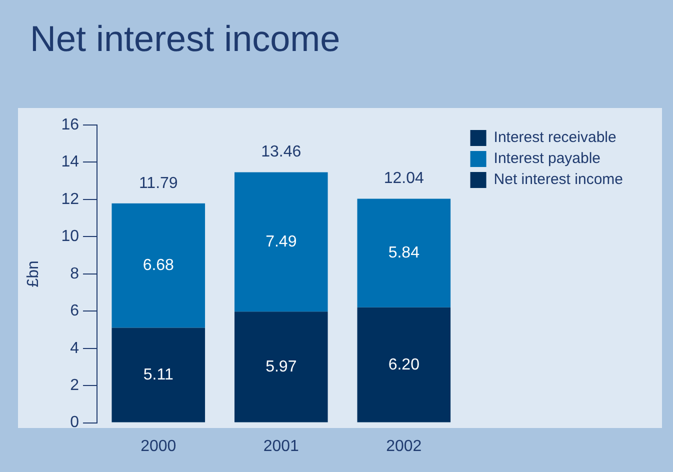 This screenshot has width=673, height=472. I want to click on data-label: 5.84, so click(404, 253).